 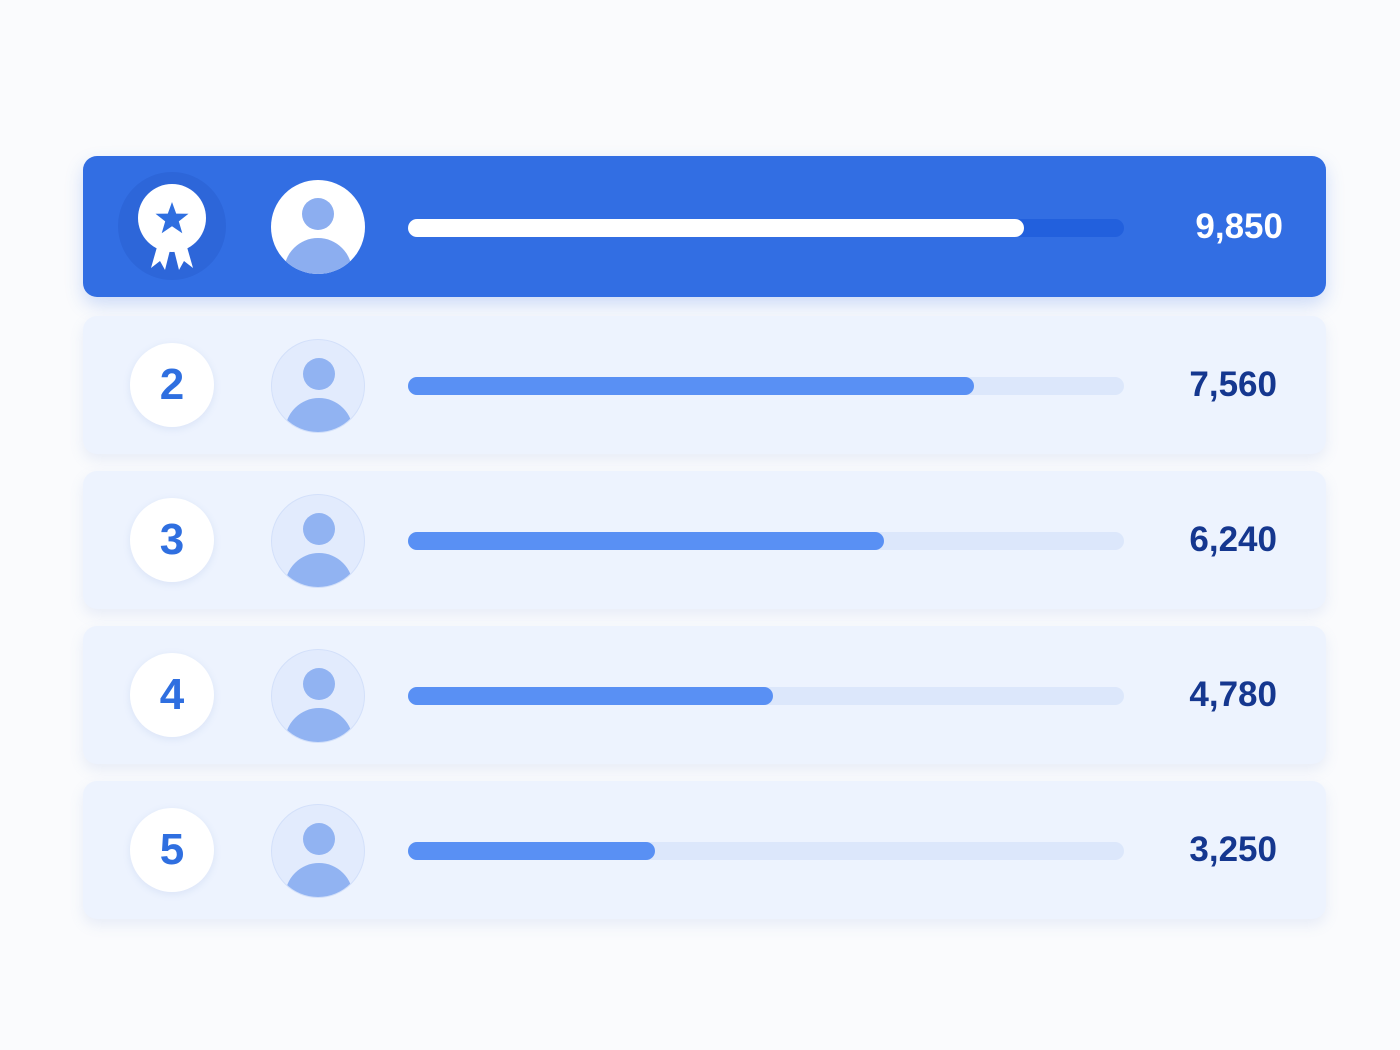 I want to click on rank-badge: 5, so click(x=172, y=850).